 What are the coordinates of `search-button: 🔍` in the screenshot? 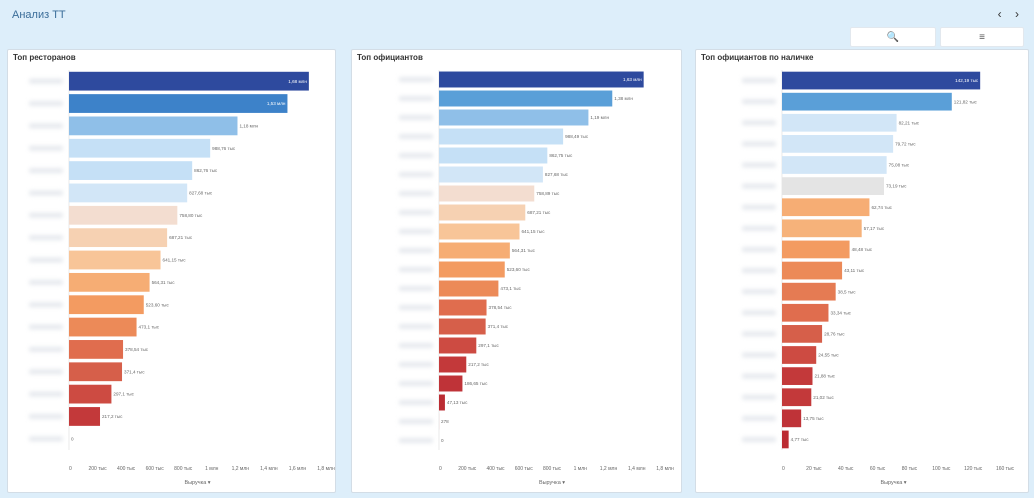 It's located at (893, 37).